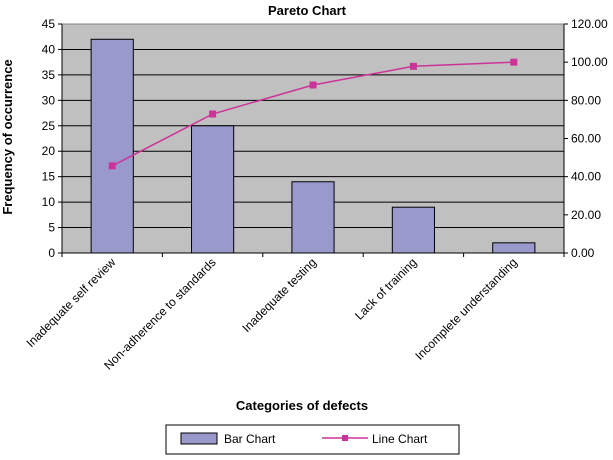  What do you see at coordinates (589, 62) in the screenshot?
I see `y2-tick-label: 100.00` at bounding box center [589, 62].